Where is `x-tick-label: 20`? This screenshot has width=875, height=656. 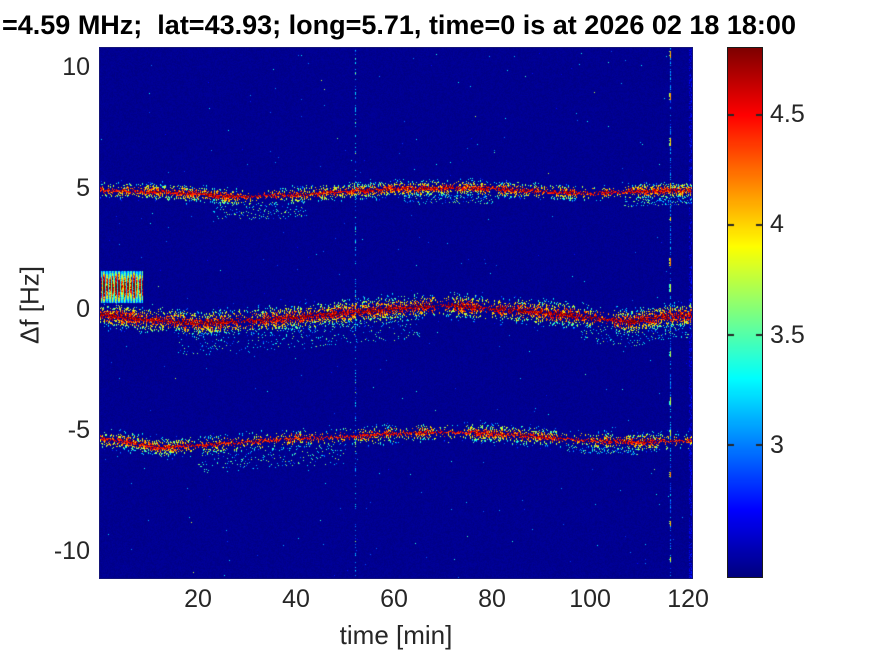 x-tick-label: 20 is located at coordinates (198, 599).